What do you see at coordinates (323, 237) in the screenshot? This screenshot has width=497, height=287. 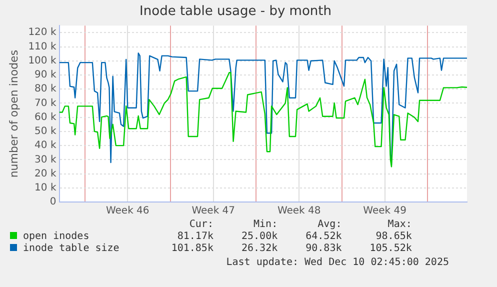 I see `text: 64.52k` at bounding box center [323, 237].